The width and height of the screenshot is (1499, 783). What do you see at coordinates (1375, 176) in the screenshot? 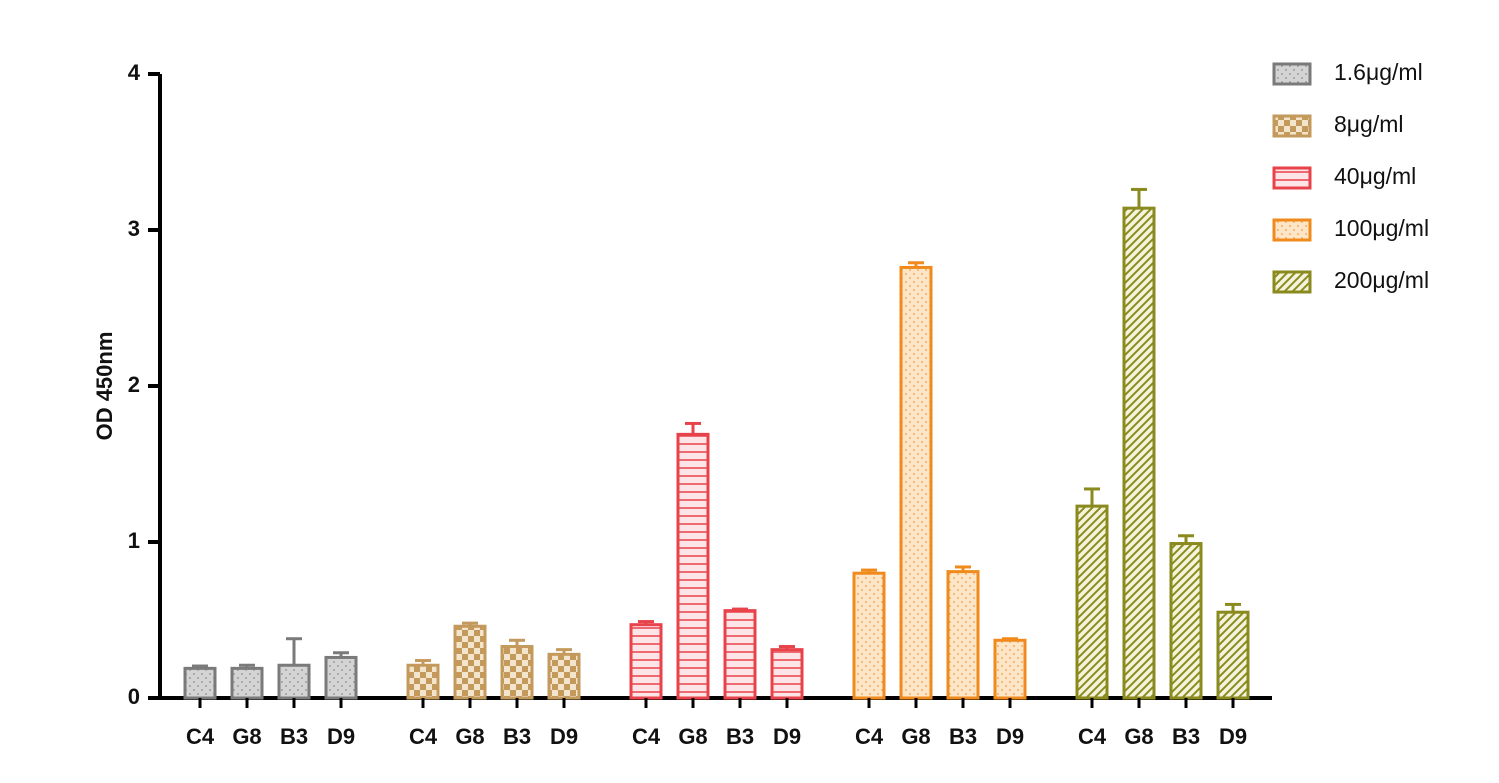
I see `legend-label: 40μg/ml` at bounding box center [1375, 176].